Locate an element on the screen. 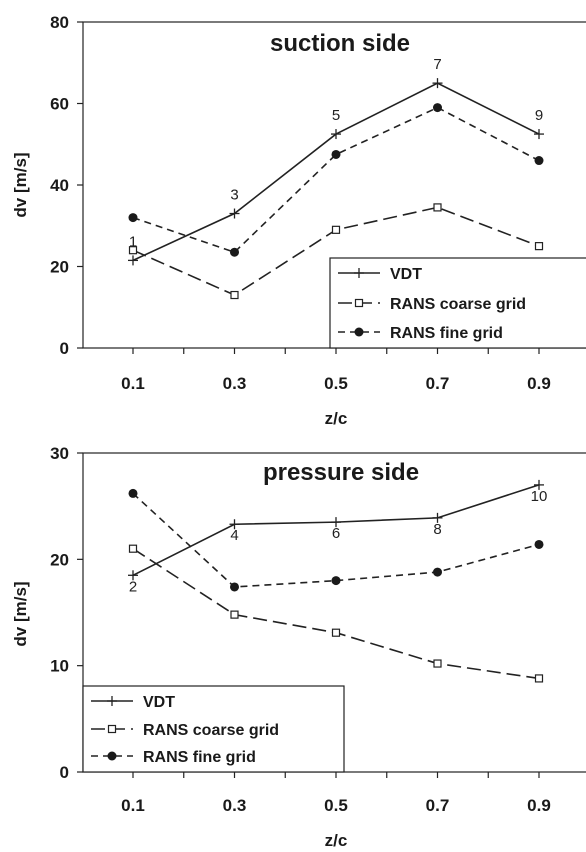 This screenshot has width=586, height=852. y-tick-label: 10 is located at coordinates (59, 666).